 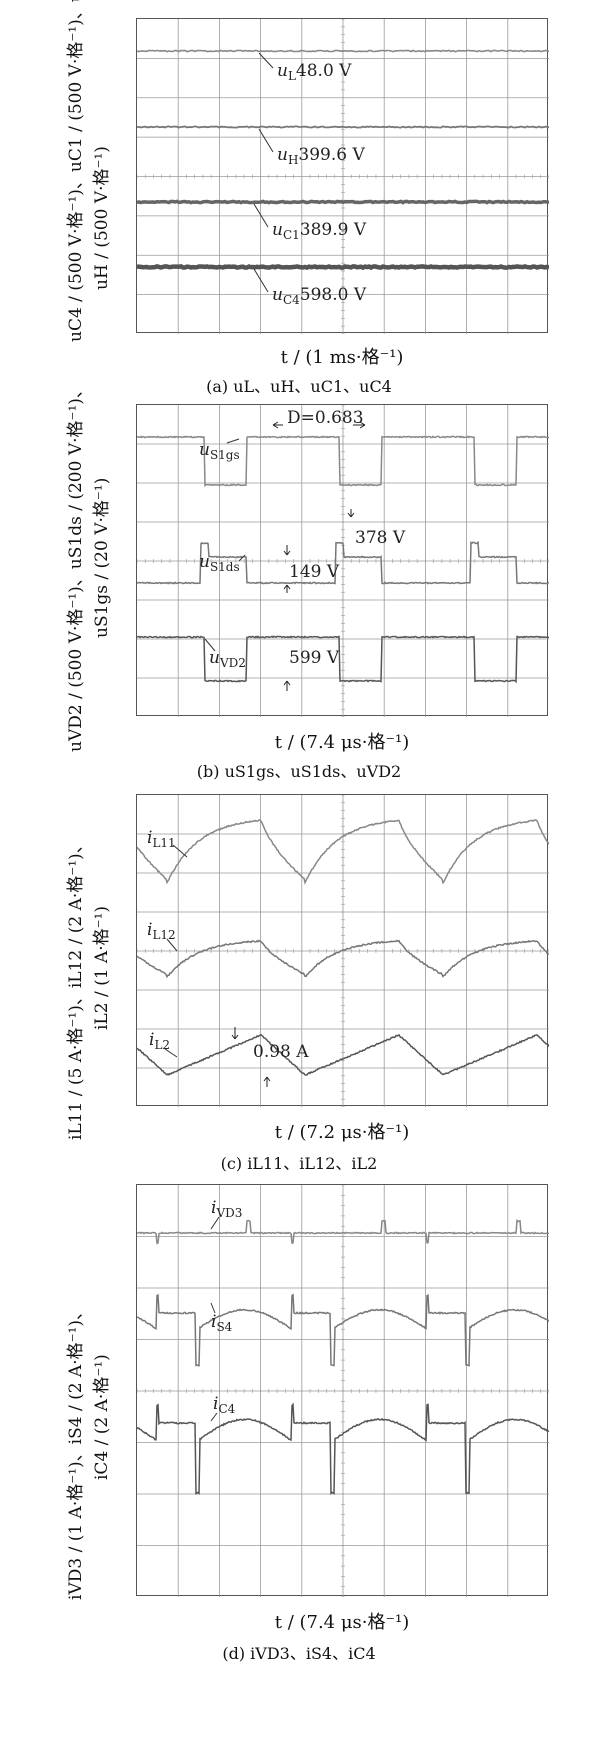 I want to click on trace-uH, so click(x=343, y=126).